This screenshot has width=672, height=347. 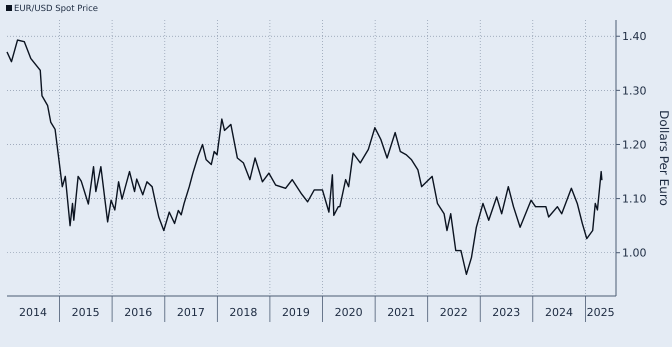 I want to click on x-tick-label: 2017, so click(x=190, y=312).